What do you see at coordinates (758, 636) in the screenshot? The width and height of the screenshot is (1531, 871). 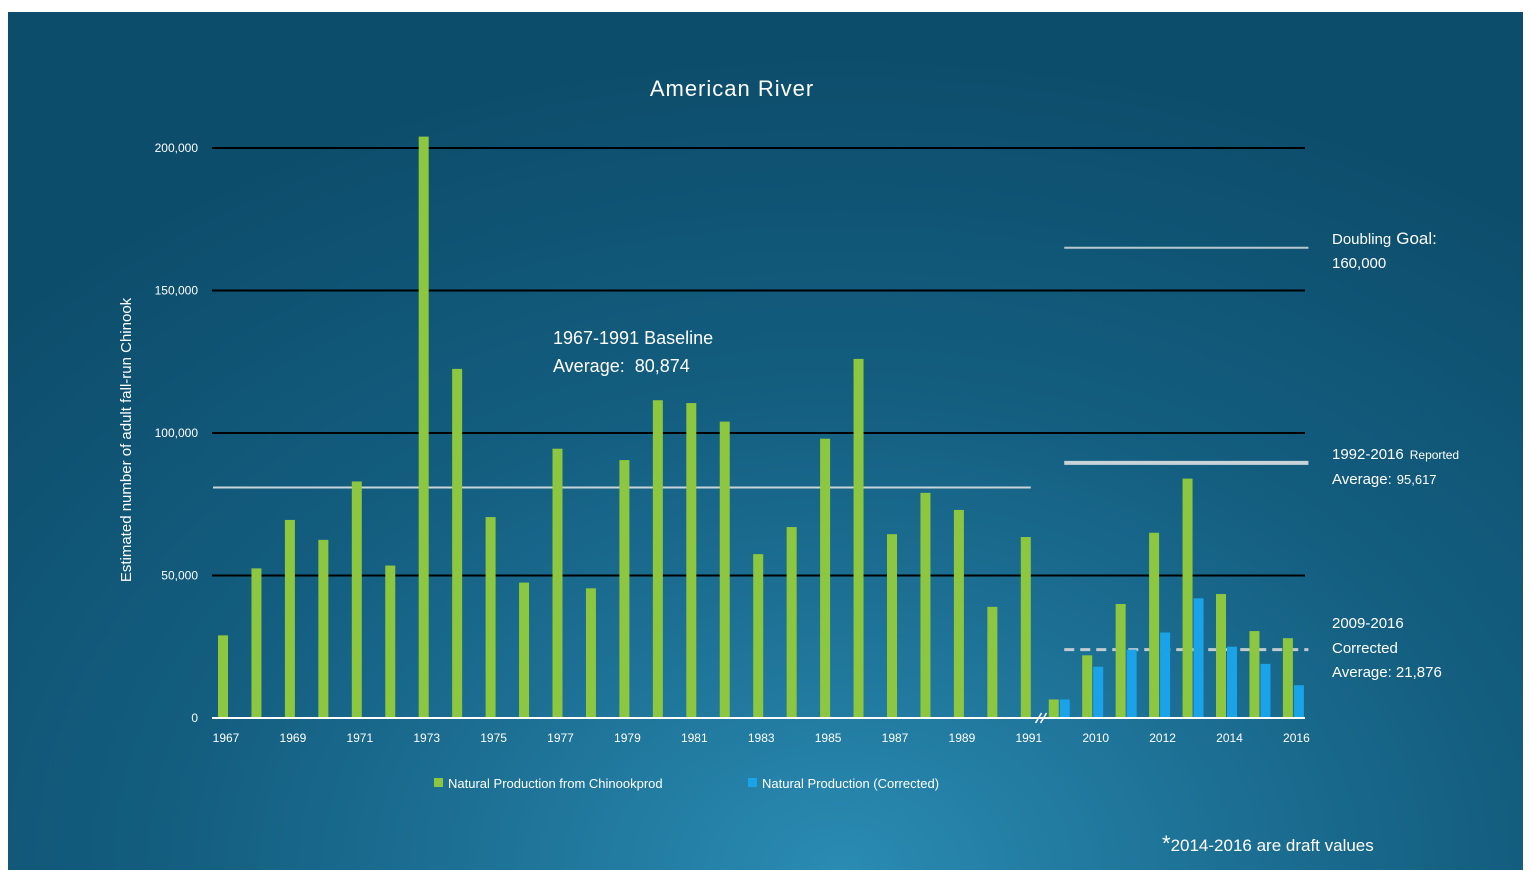 I see `bar-natural-1983` at bounding box center [758, 636].